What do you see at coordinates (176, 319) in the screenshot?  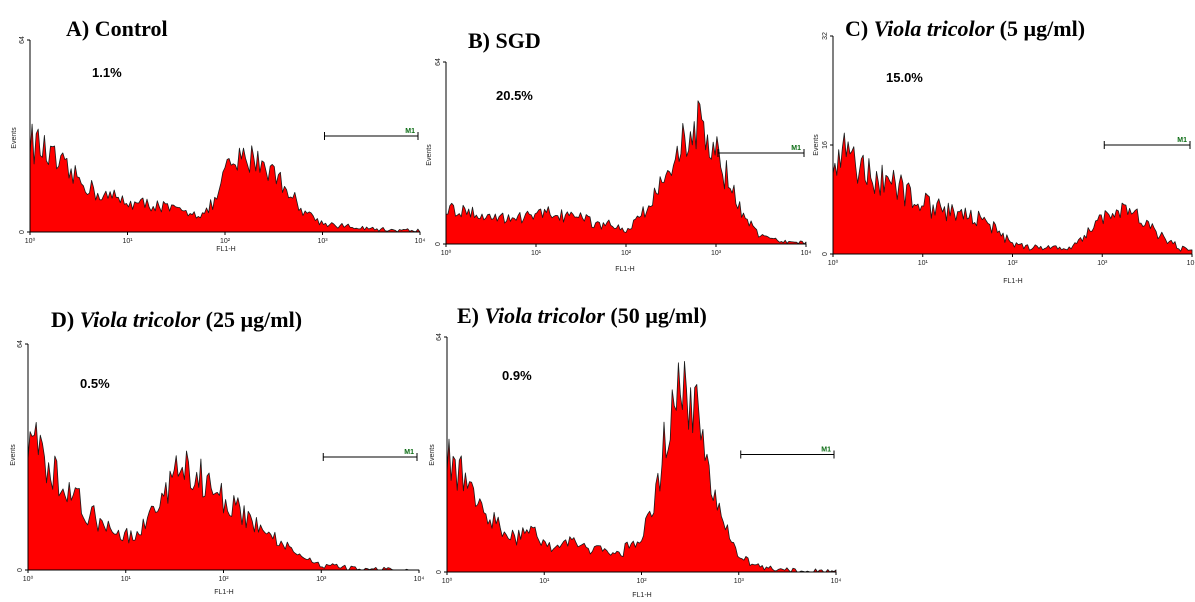 I see `panel-title: D) Viola tricolor (25 µg/ml)` at bounding box center [176, 319].